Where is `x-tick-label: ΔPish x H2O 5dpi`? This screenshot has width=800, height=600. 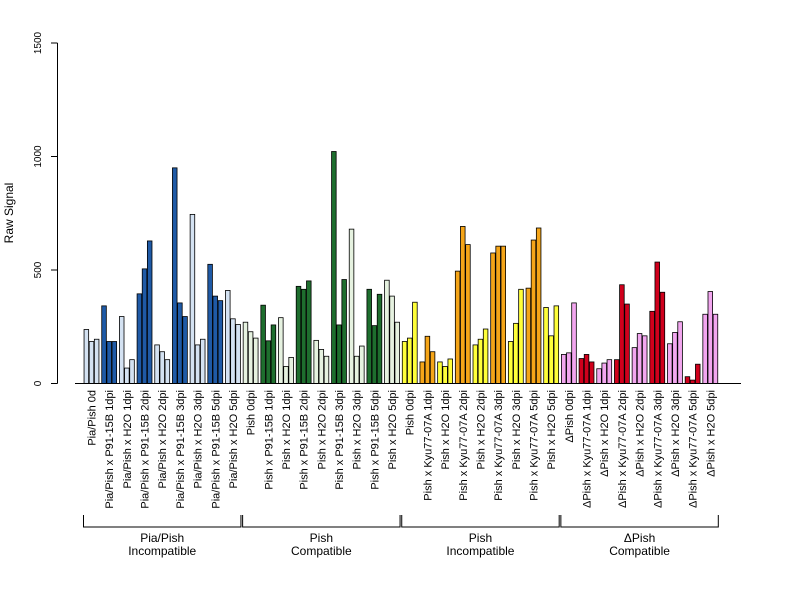
x-tick-label: ΔPish x H2O 5dpi is located at coordinates (711, 433).